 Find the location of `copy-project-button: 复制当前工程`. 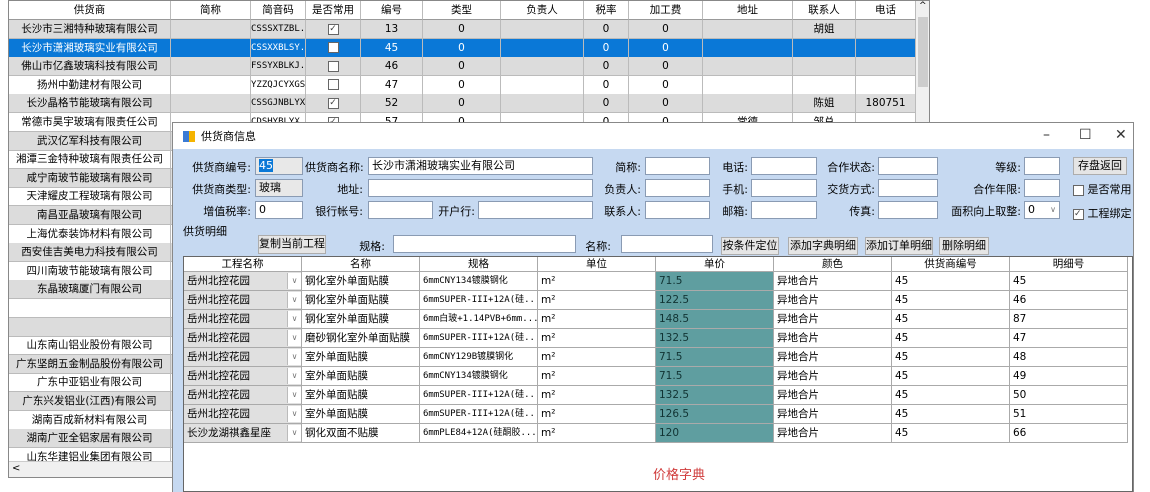

copy-project-button: 复制当前工程 is located at coordinates (292, 244).